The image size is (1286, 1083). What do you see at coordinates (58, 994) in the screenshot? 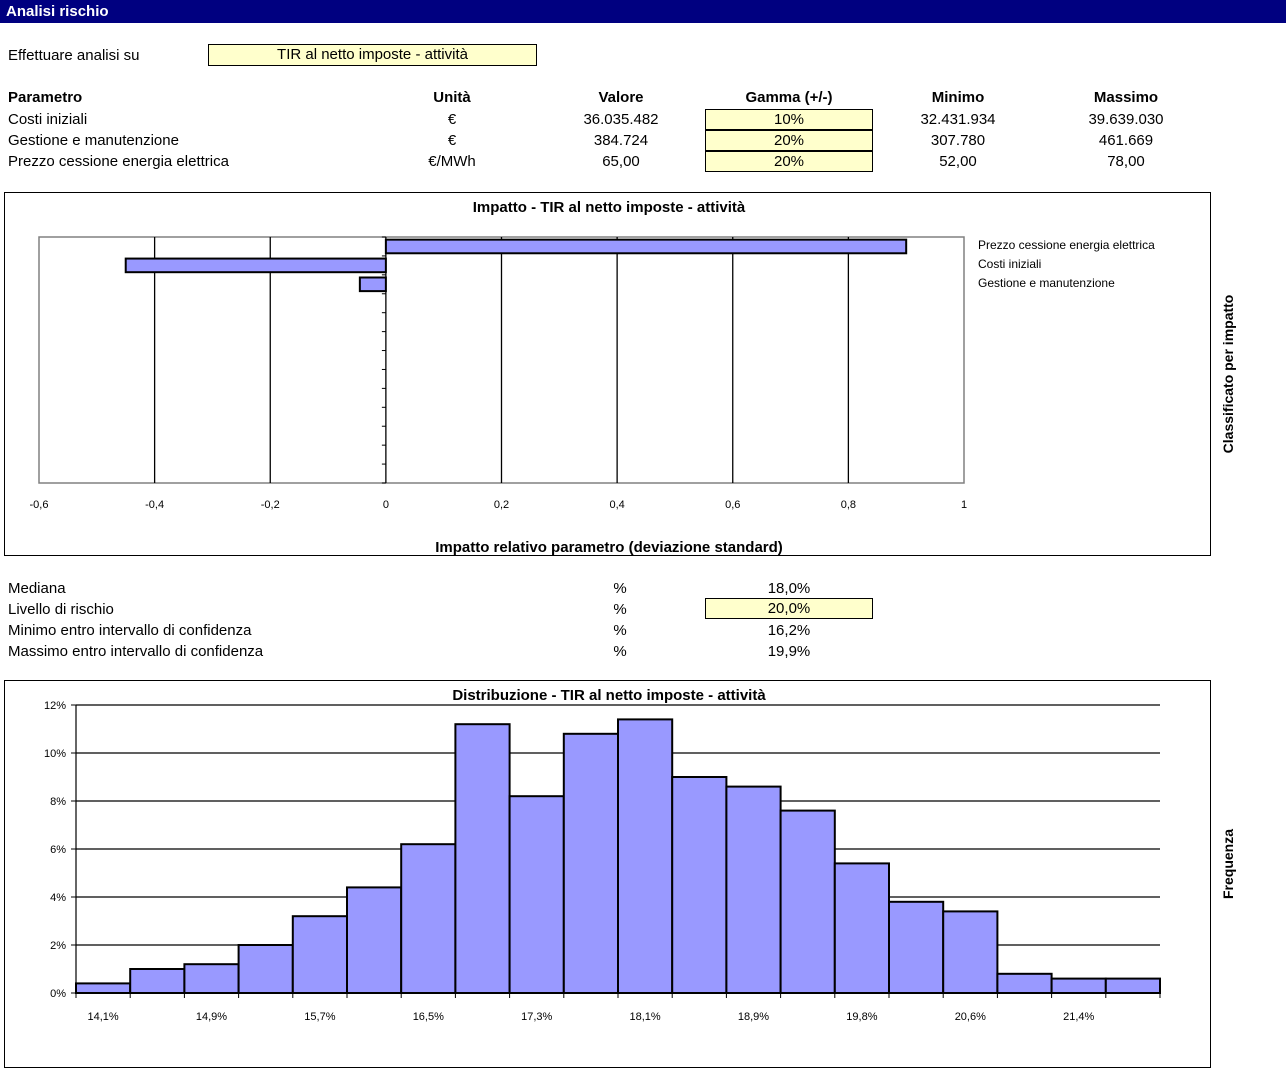
I see `dist-y-tick-label: 0%` at bounding box center [58, 994].